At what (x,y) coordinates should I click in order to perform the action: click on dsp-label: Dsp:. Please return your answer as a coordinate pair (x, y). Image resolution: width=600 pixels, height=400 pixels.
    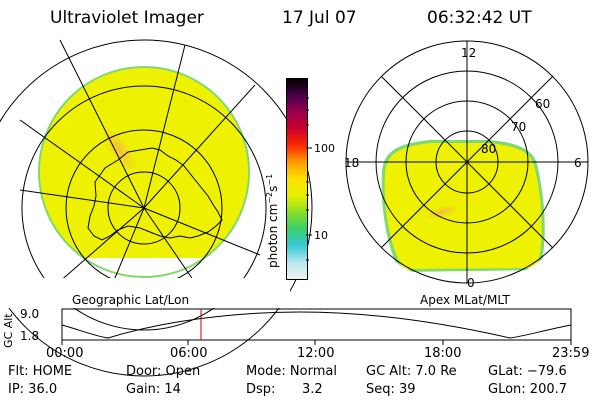
    Looking at the image, I should click on (261, 389).